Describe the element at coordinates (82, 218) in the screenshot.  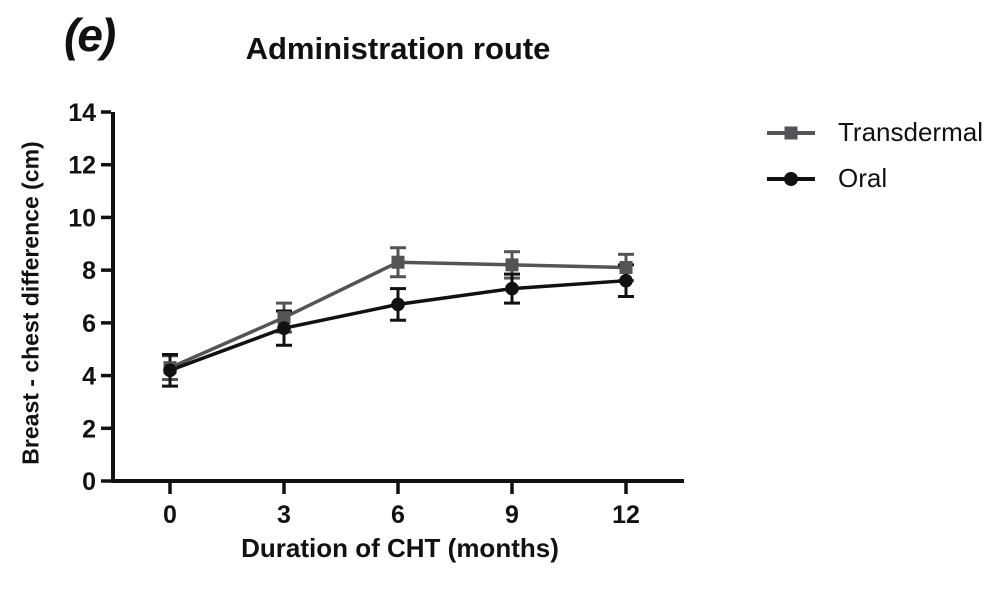
I see `y-tick-label: 10` at that location.